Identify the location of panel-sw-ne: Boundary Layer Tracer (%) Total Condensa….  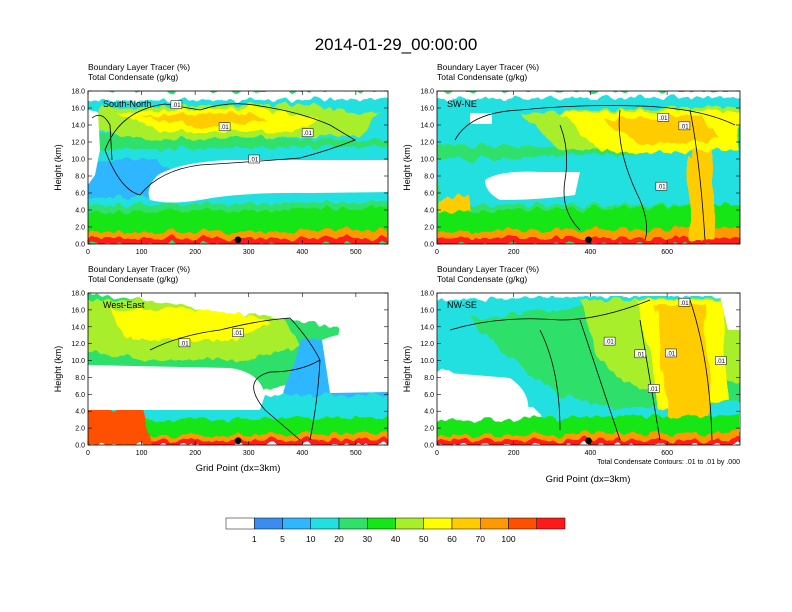
(571, 159).